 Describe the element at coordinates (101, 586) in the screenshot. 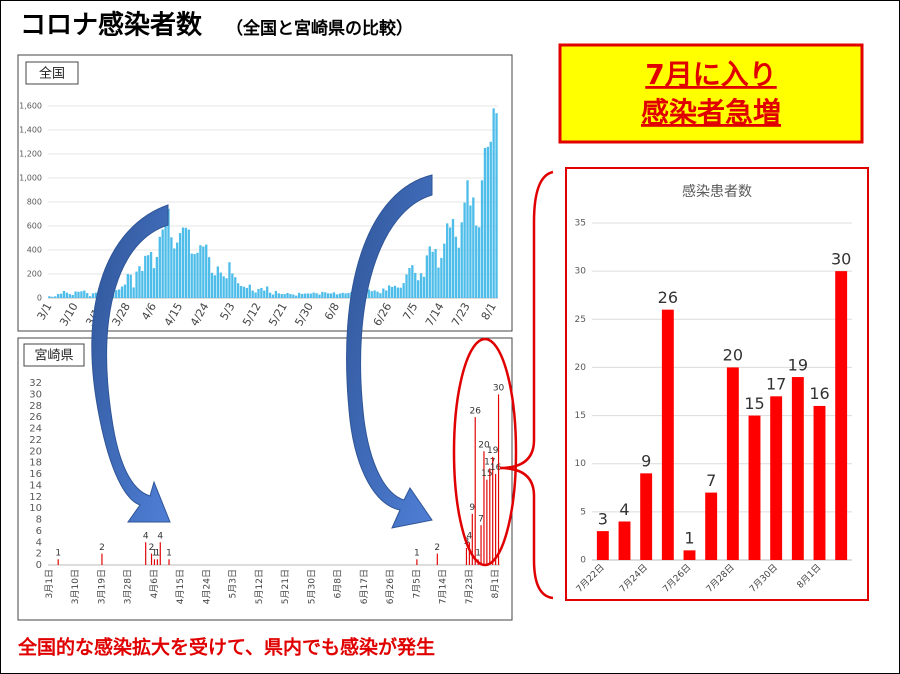

I see `x-tick-label: 3月19日` at that location.